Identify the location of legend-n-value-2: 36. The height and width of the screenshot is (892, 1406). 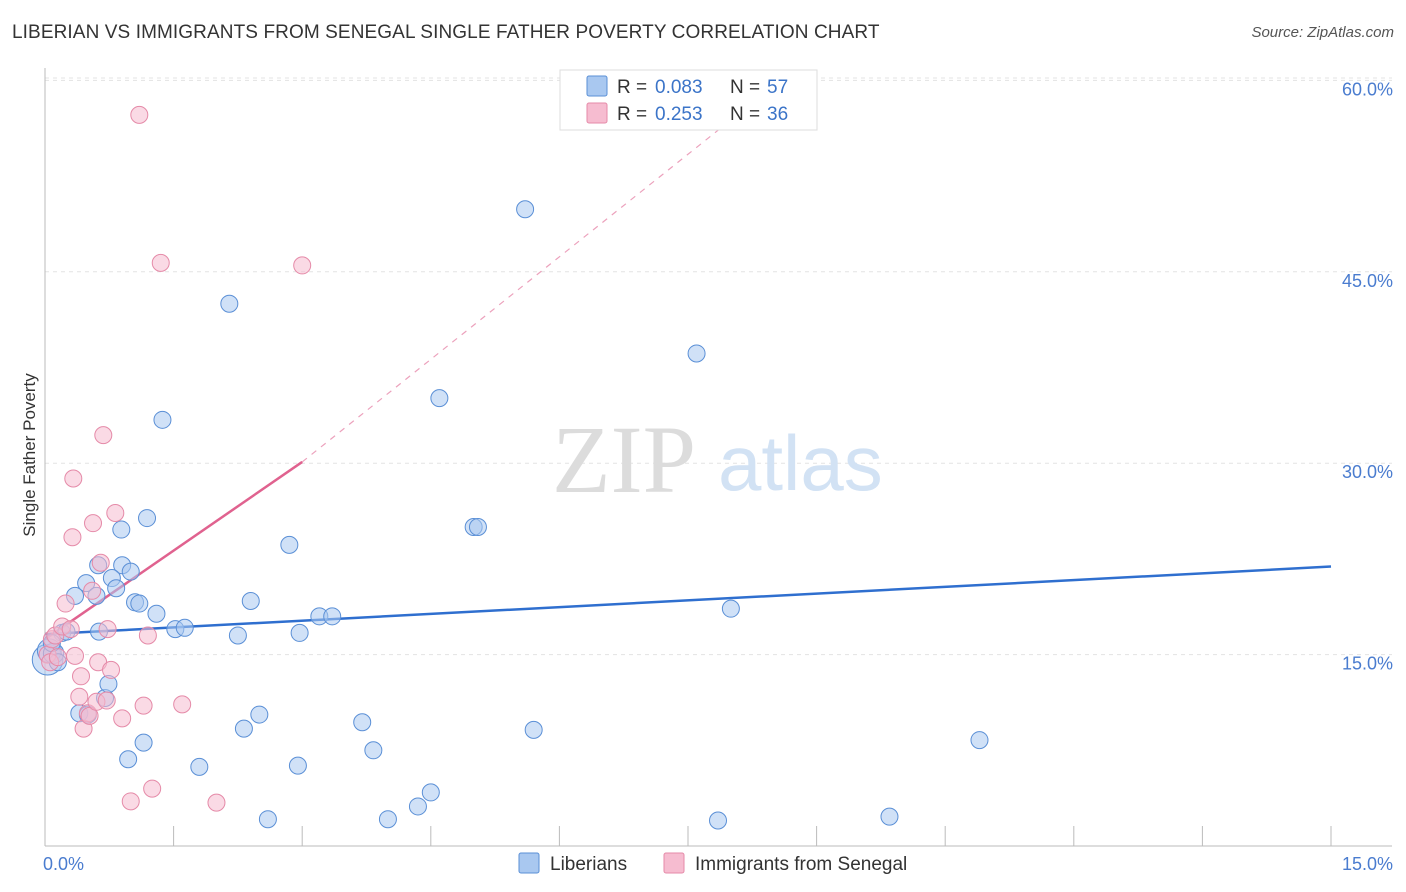
(777, 114).